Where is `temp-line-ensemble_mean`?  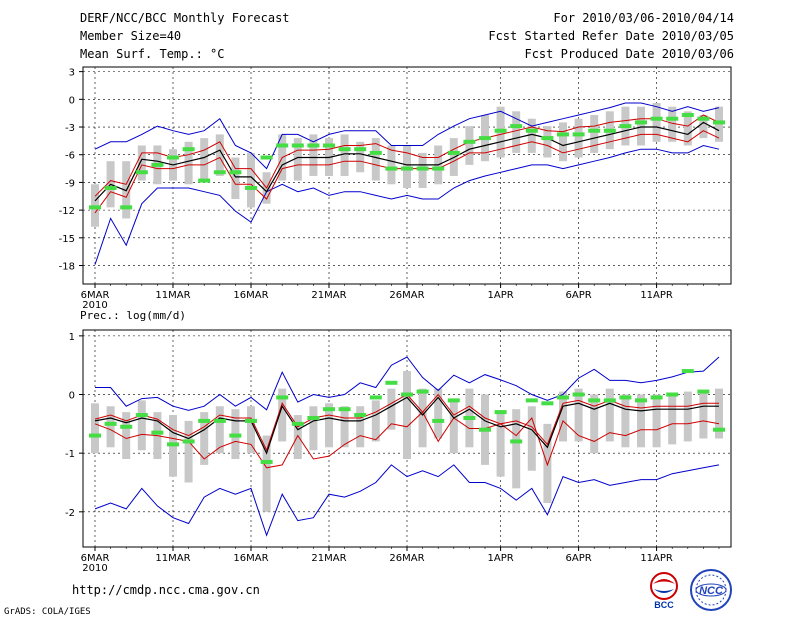
temp-line-ensemble_mean is located at coordinates (407, 161).